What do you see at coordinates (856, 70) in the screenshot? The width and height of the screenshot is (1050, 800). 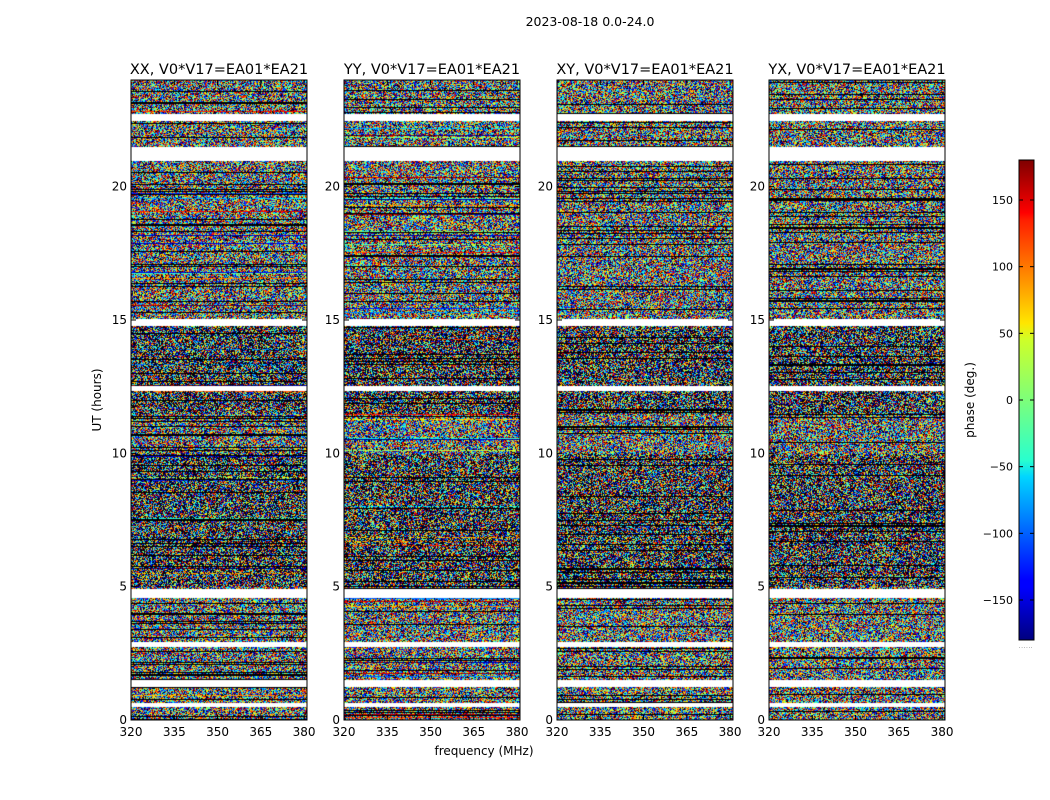 I see `panel-title: YX, V0*V17=EA01*EA21` at bounding box center [856, 70].